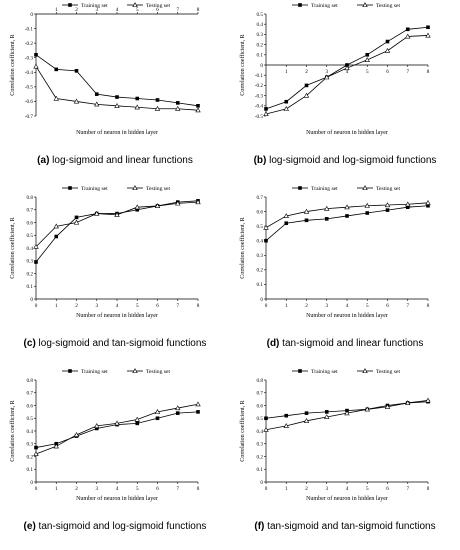 This screenshot has width=460, height=550. Describe the element at coordinates (36, 306) in the screenshot. I see `x-tick-label: 0` at that location.